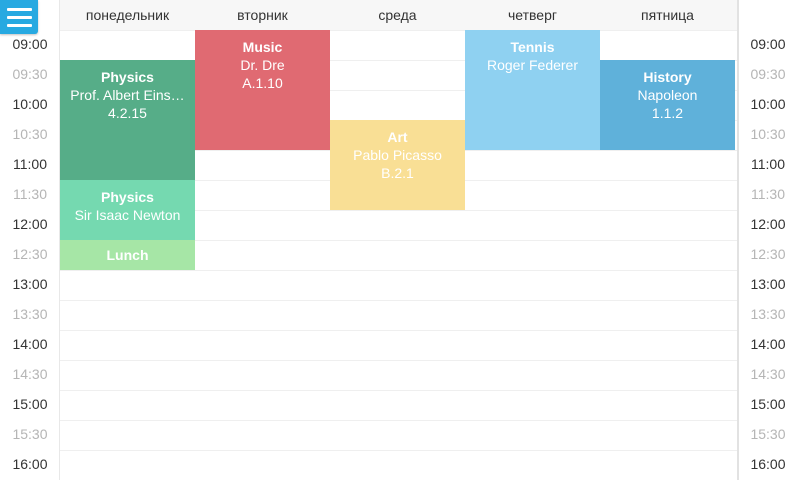 This screenshot has height=480, width=800. I want to click on day-header, so click(398, 15).